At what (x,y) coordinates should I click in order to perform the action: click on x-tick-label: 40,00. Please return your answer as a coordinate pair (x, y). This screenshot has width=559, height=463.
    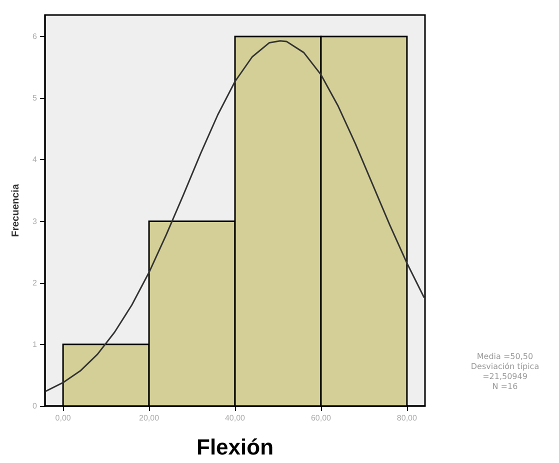
    Looking at the image, I should click on (235, 418).